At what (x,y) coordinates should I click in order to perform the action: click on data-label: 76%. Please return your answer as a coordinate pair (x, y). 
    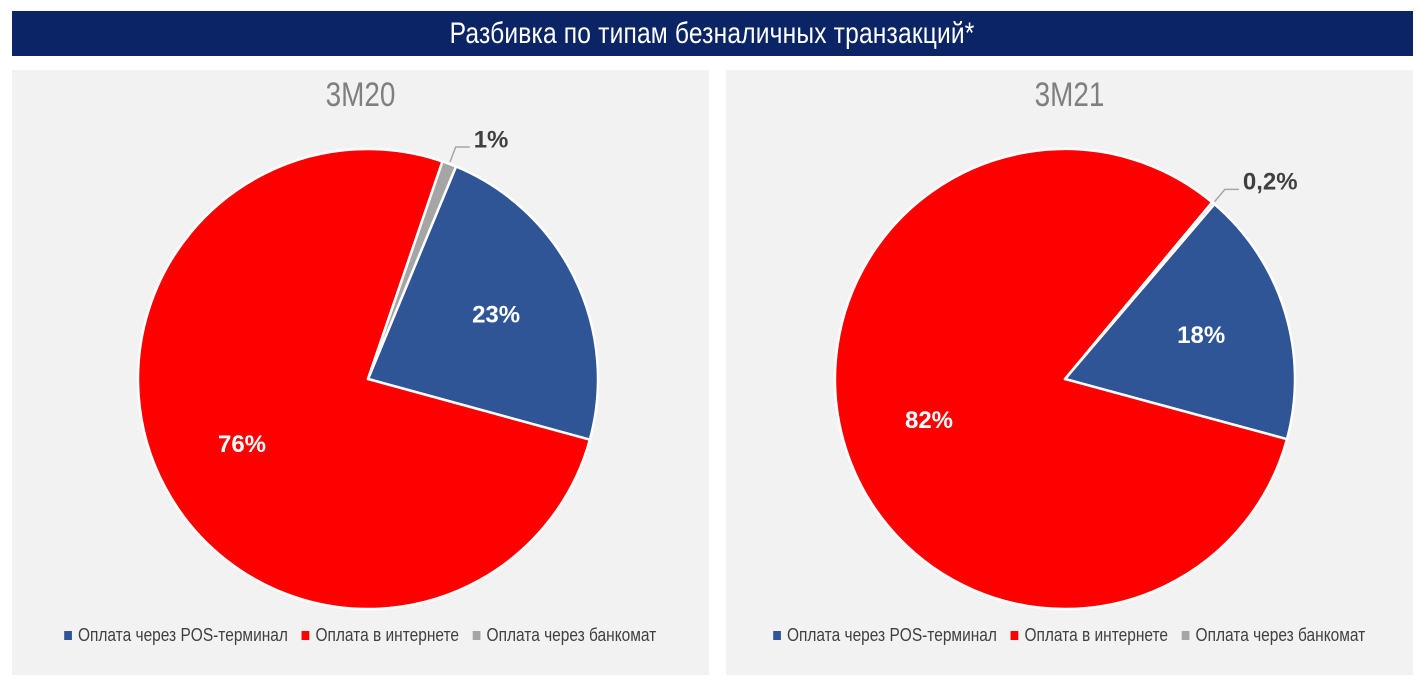
    Looking at the image, I should click on (242, 444).